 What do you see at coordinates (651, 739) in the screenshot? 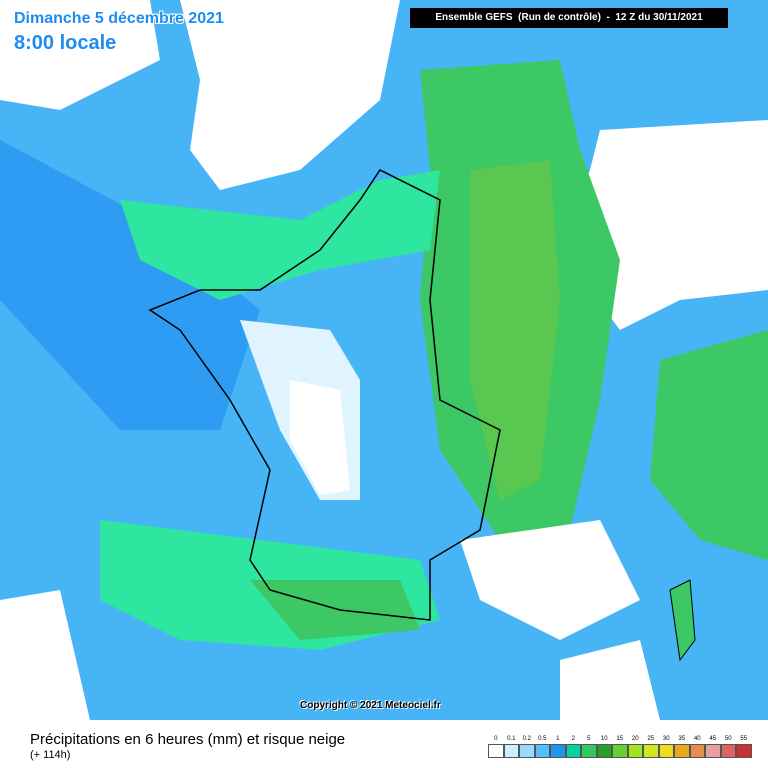
I see `legend-label: 25` at bounding box center [651, 739].